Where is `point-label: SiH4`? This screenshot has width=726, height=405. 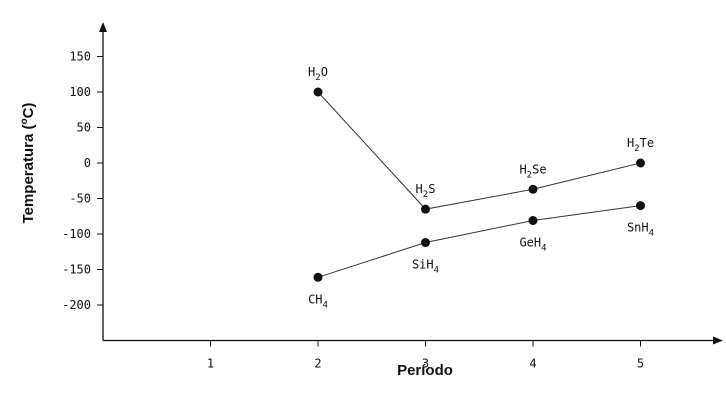
point-label: SiH4 is located at coordinates (425, 267).